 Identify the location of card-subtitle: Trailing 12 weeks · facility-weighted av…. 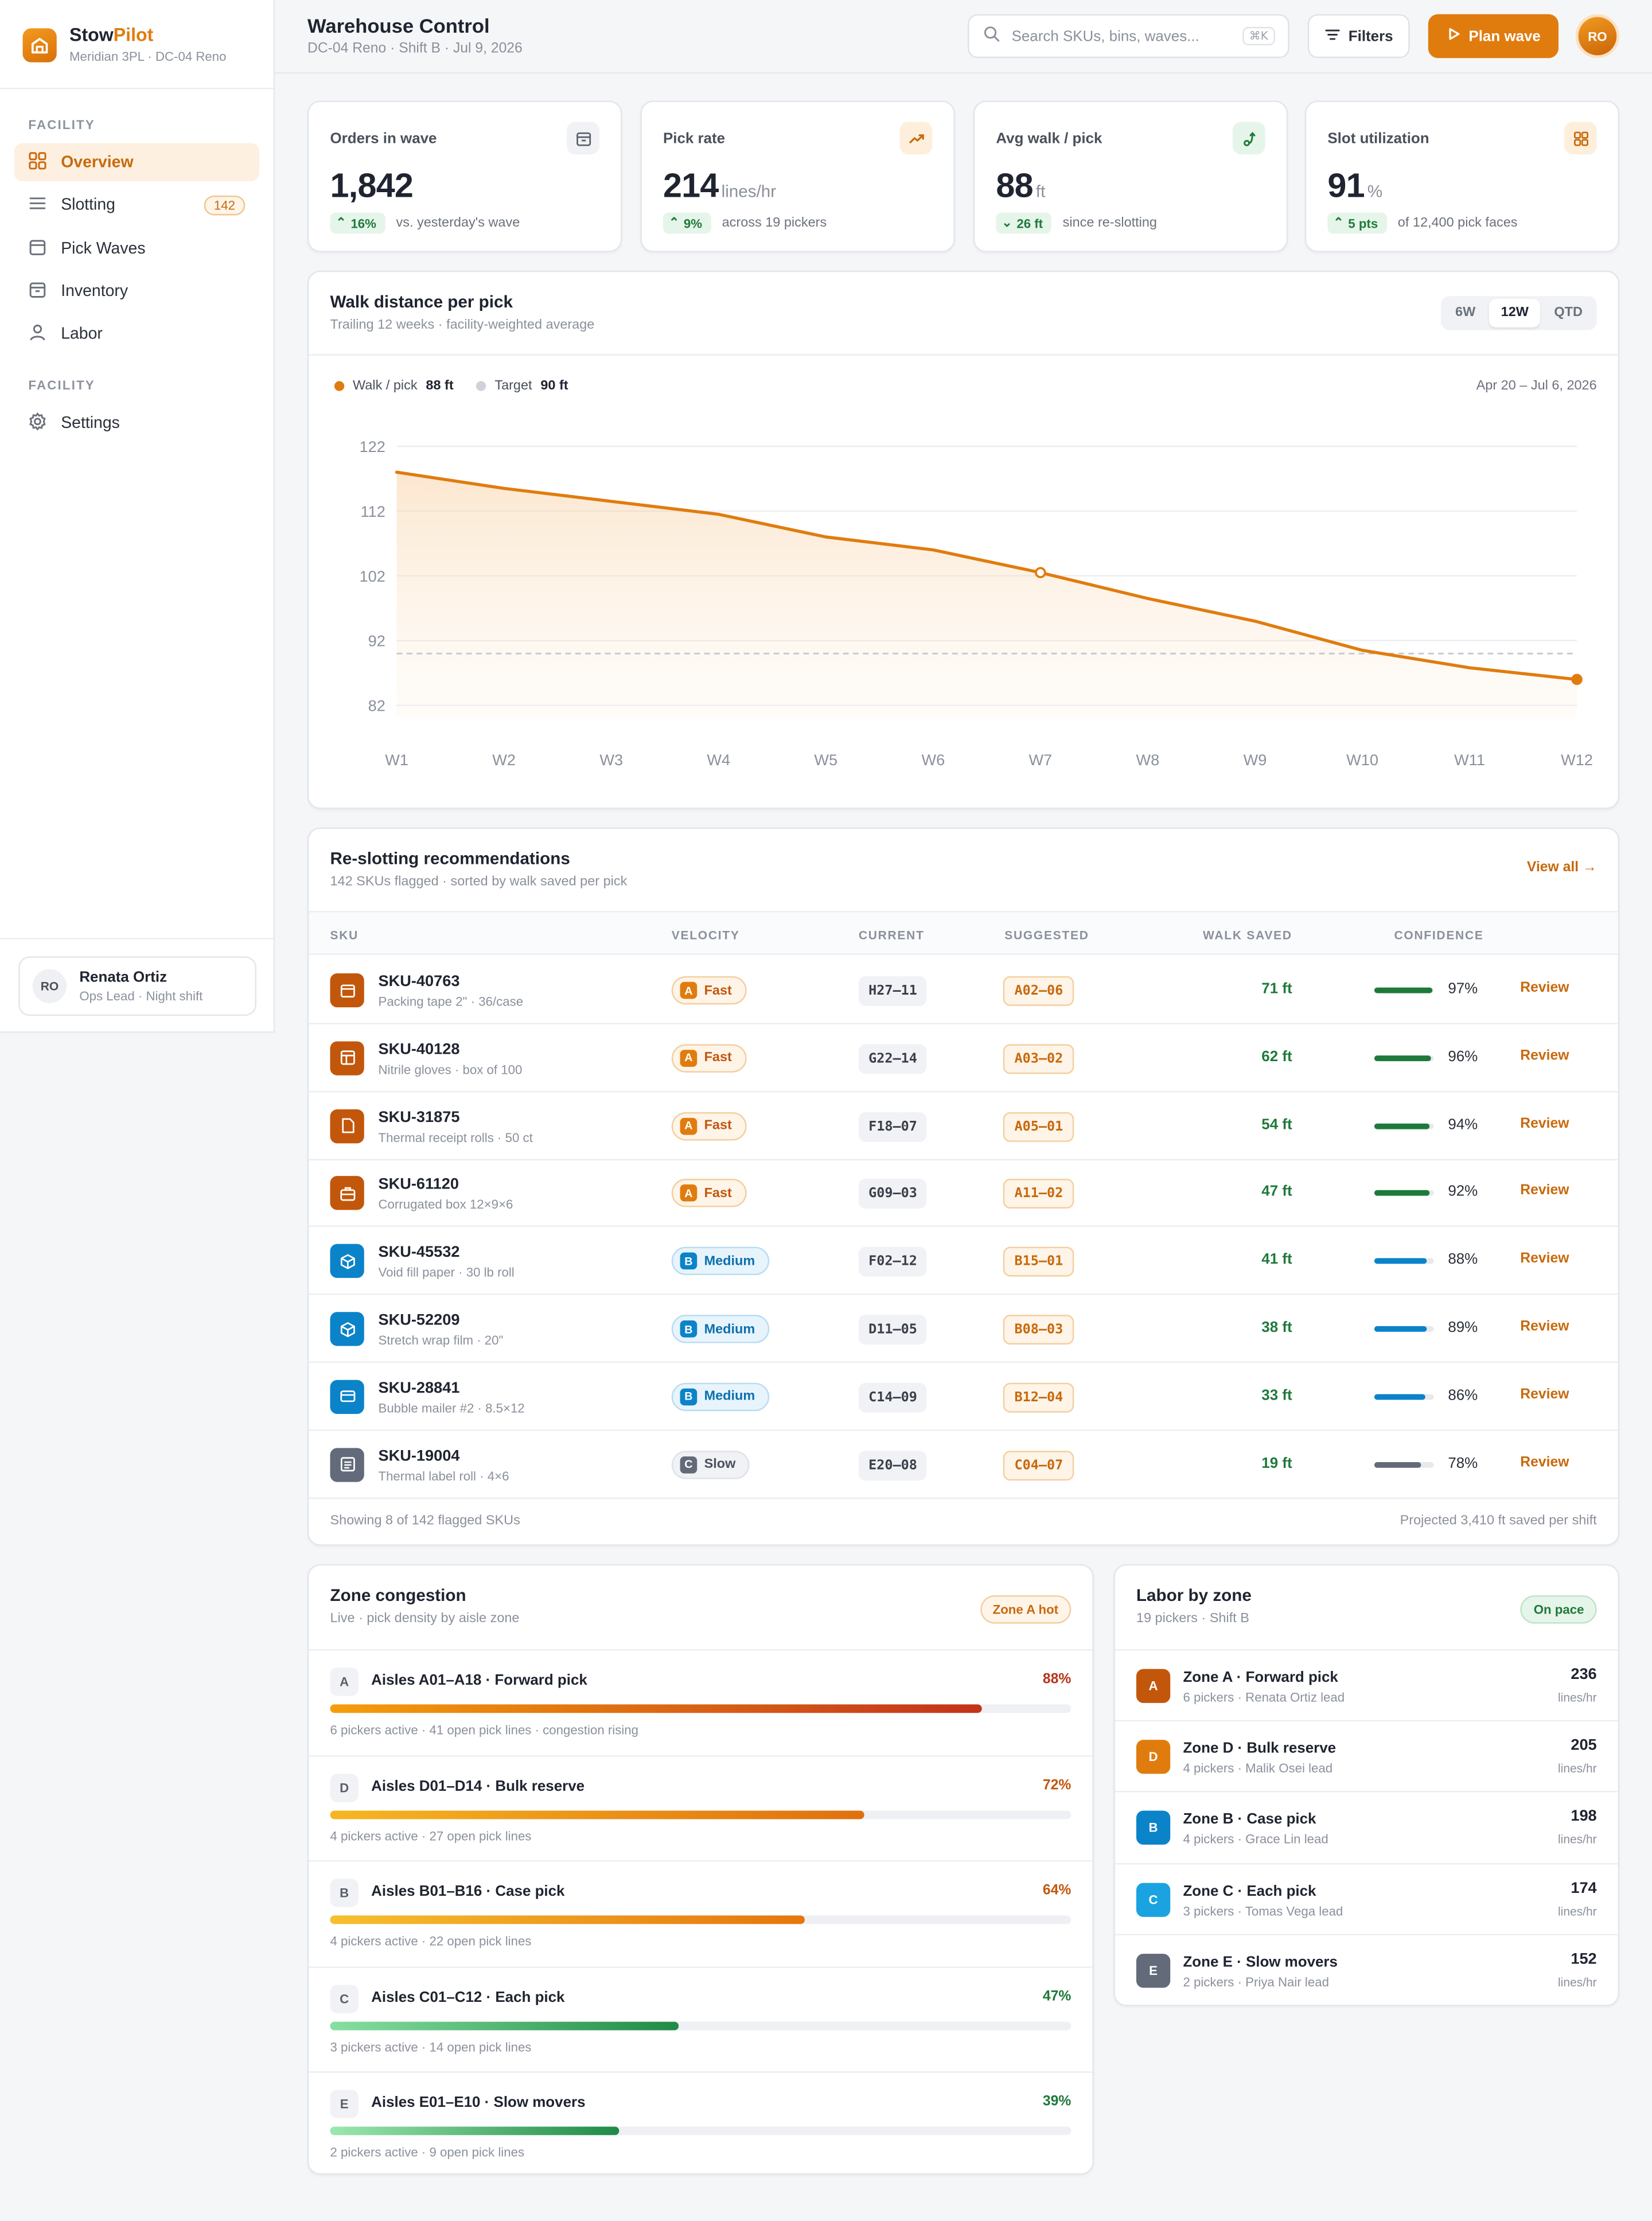
(462, 325).